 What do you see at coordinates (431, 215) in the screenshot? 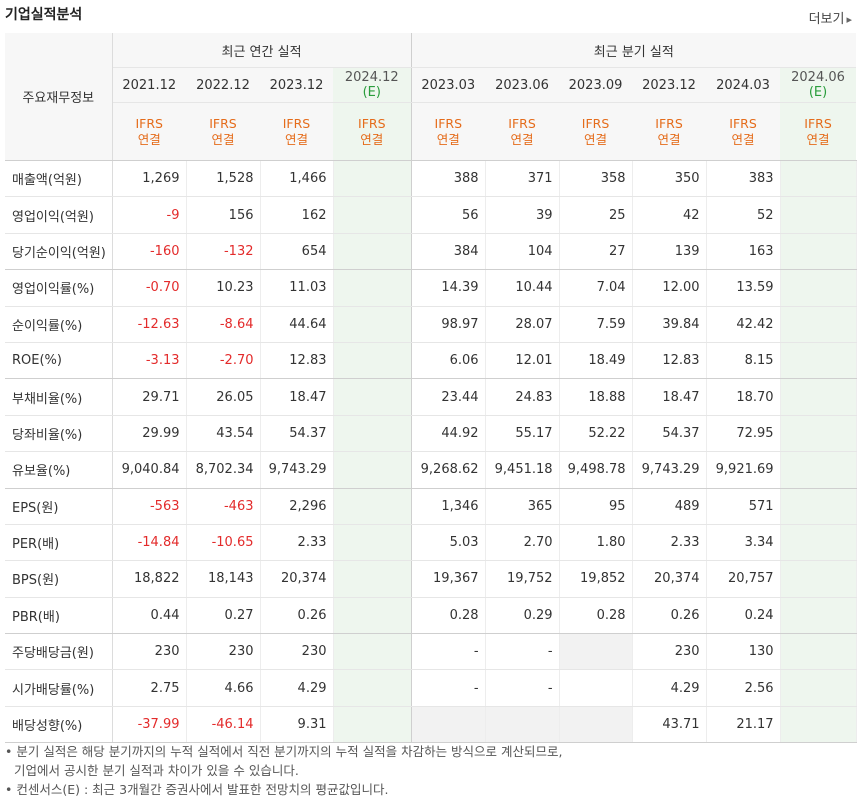
I see `table-row: 영업이익(억원) -9 156 162 56 39 25 42 52` at bounding box center [431, 215].